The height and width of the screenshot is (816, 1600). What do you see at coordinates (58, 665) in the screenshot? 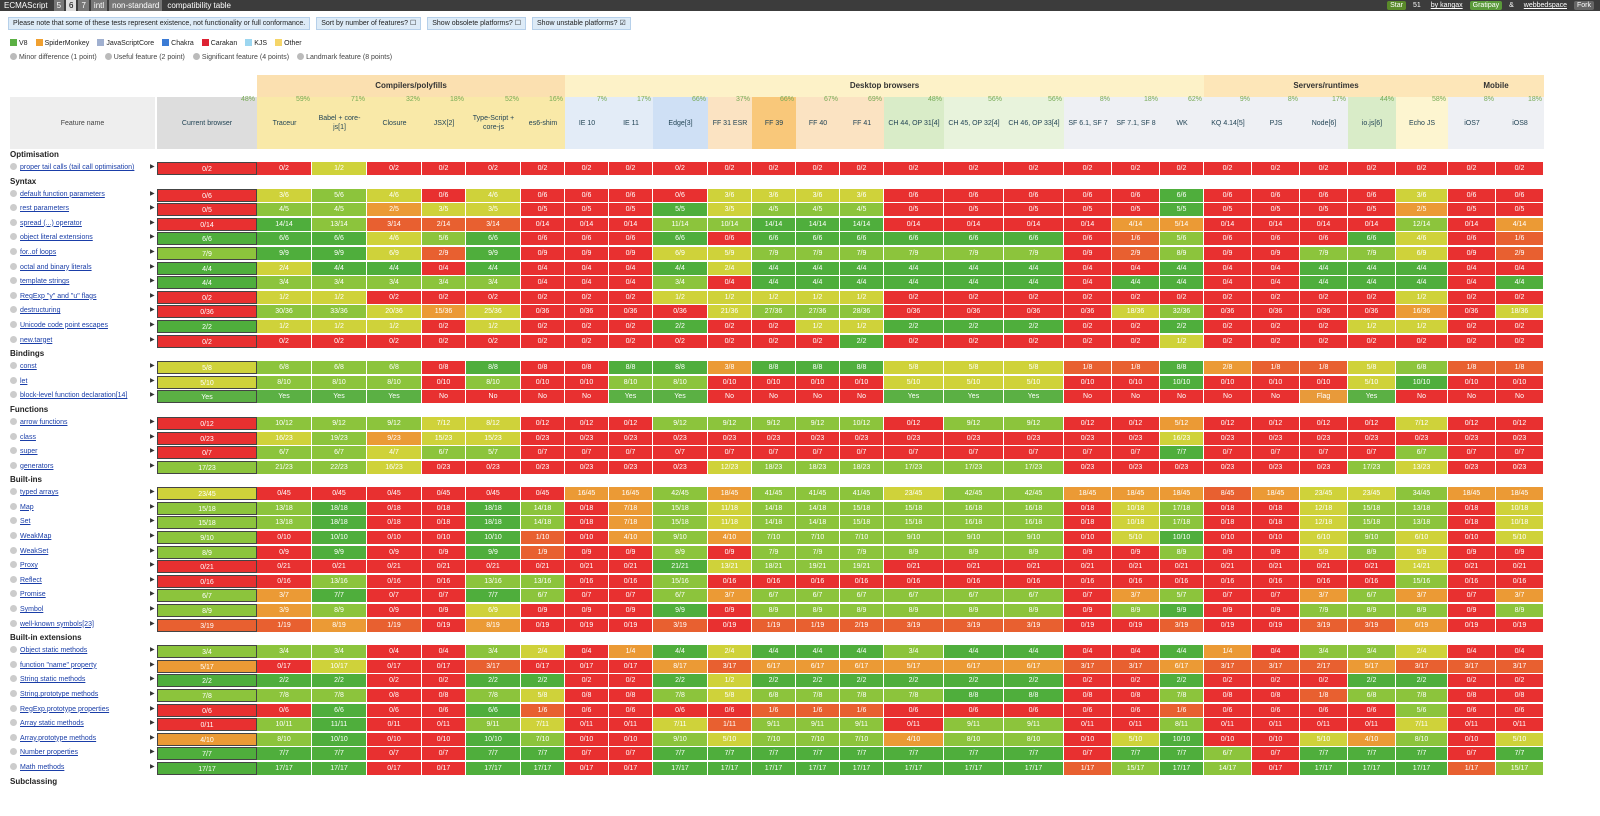
I see `feature-link: function "name" property` at bounding box center [58, 665].